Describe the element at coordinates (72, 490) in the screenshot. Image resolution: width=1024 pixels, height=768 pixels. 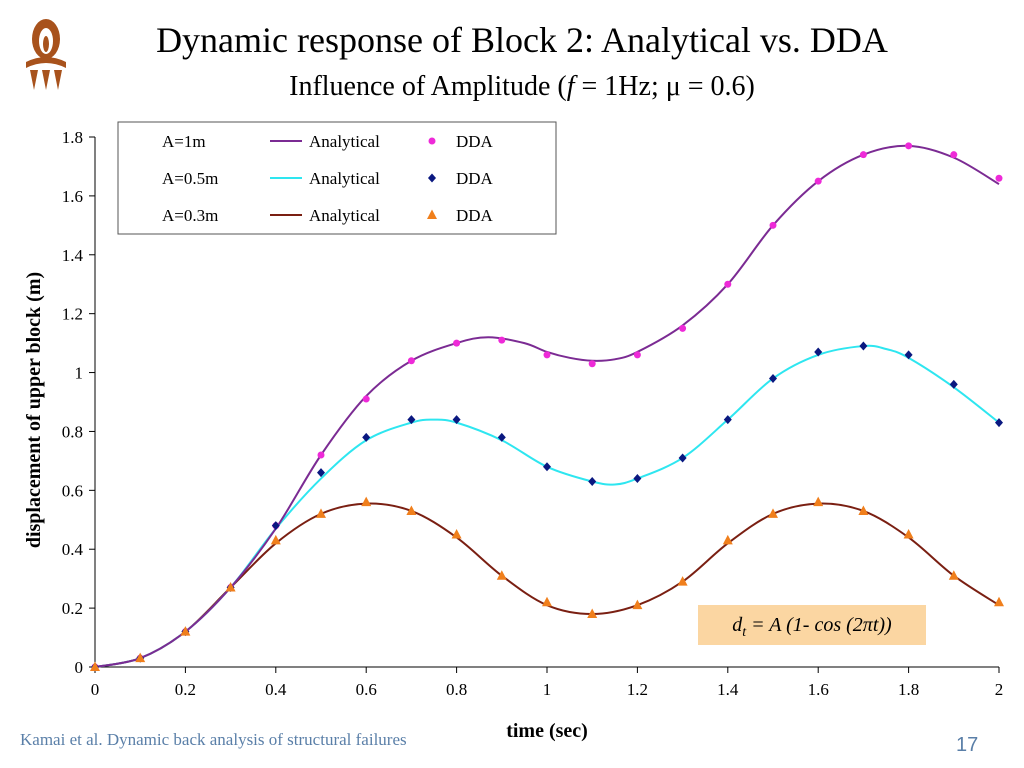
I see `y-tick-label: 0.6` at that location.